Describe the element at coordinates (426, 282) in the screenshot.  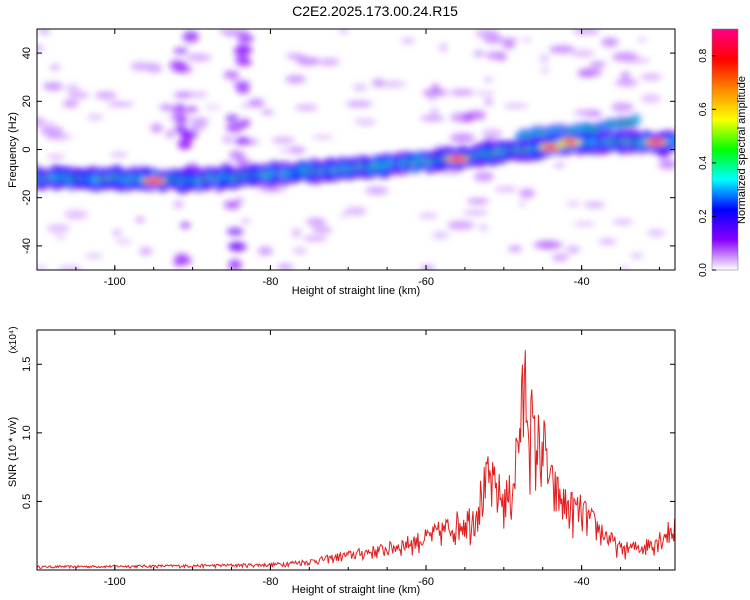
I see `top-xtick-label: -60` at that location.